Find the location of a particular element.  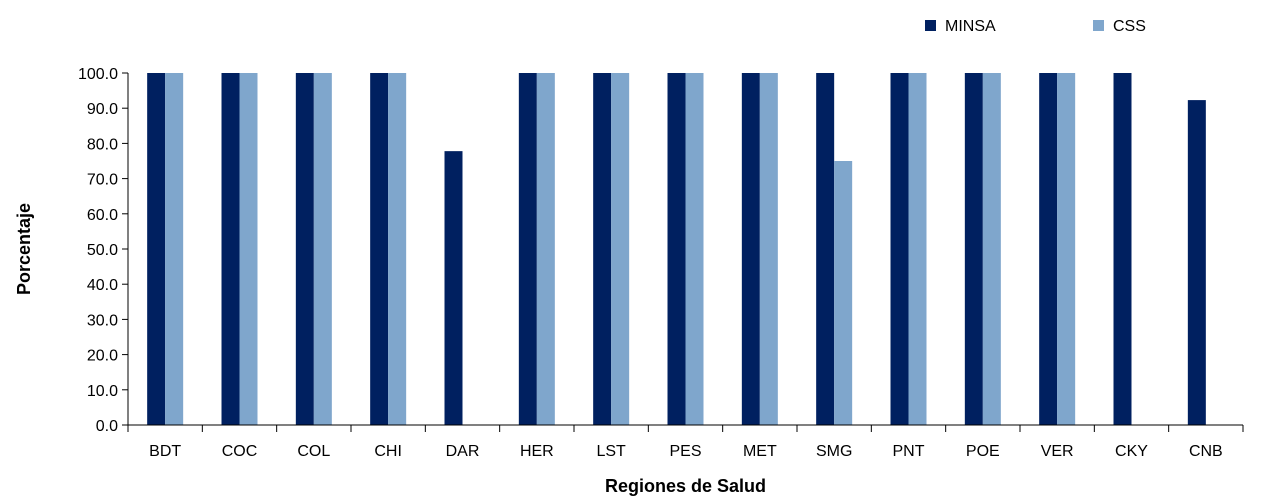

bar-minsa-ver is located at coordinates (1048, 249).